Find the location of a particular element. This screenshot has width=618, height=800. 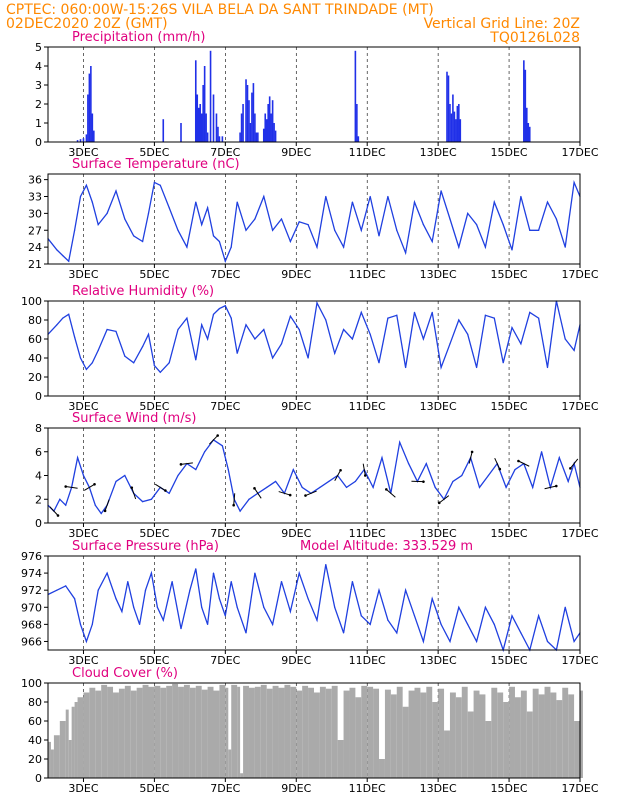

cloud-cover-frame is located at coordinates (314, 730).